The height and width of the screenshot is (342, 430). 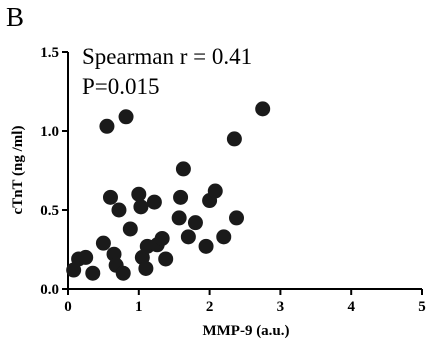 I want to click on y-axis-label: cTnT (ng /ml), so click(x=18, y=170).